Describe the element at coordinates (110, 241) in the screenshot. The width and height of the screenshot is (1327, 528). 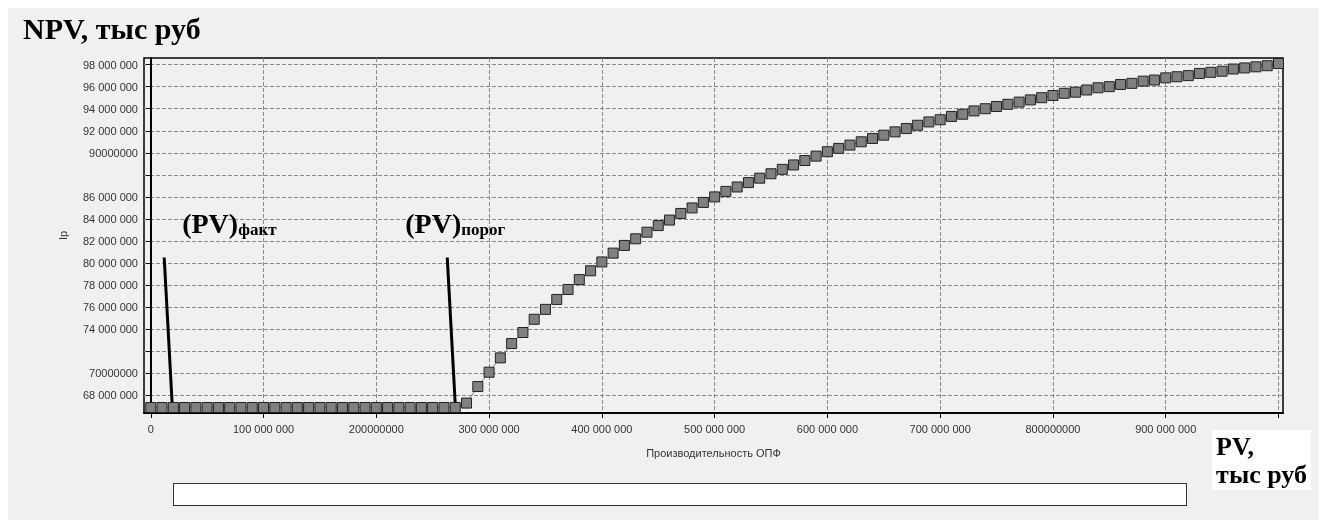
I see `y-tick-label: 82 000 000` at that location.